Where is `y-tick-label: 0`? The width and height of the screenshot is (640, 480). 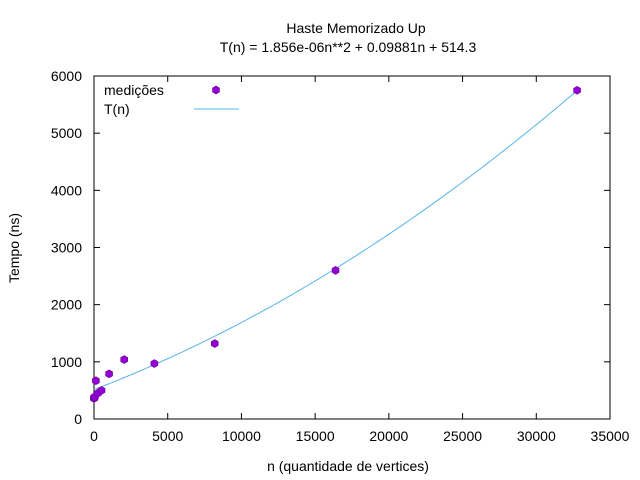 y-tick-label: 0 is located at coordinates (78, 419).